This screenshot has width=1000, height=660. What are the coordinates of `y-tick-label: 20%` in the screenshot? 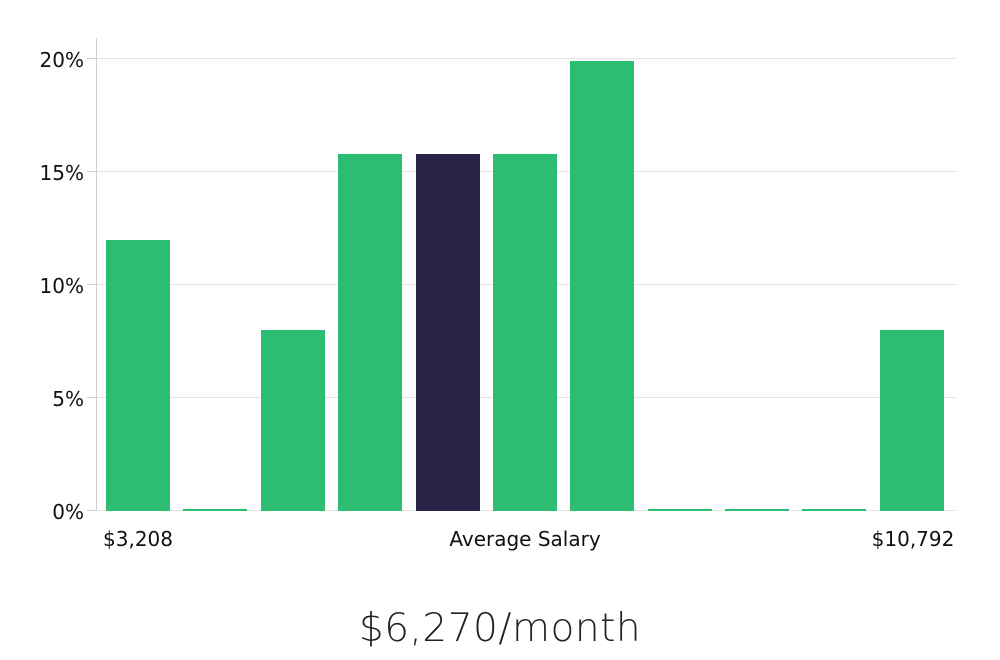 It's located at (61, 59).